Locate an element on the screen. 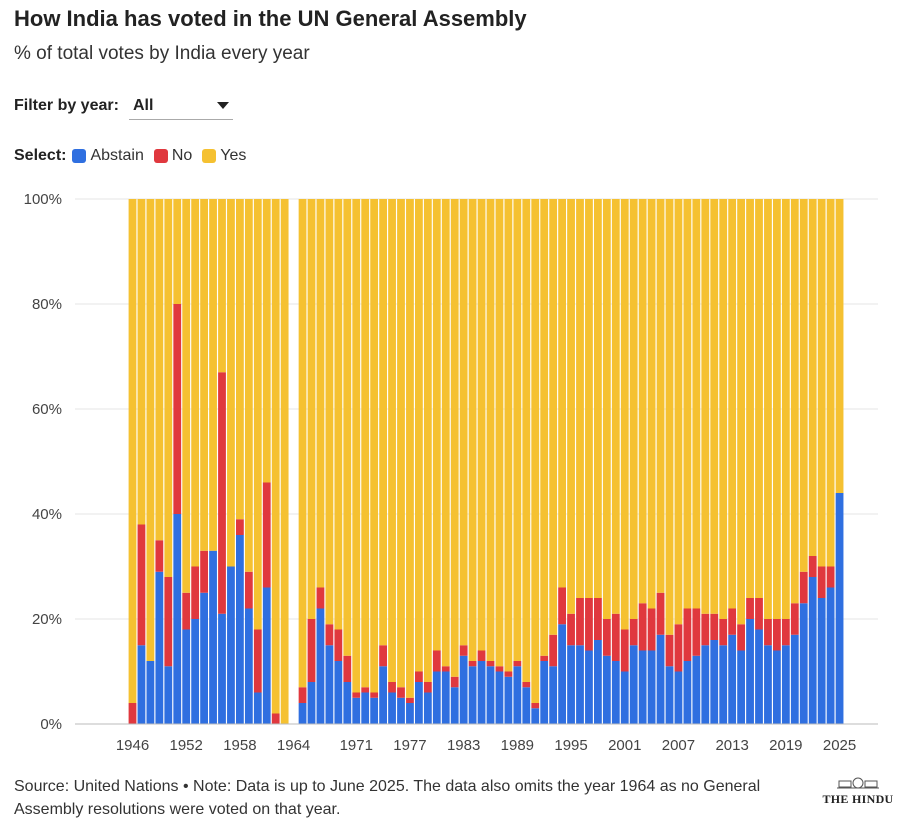  bar-1976 is located at coordinates (401, 461).